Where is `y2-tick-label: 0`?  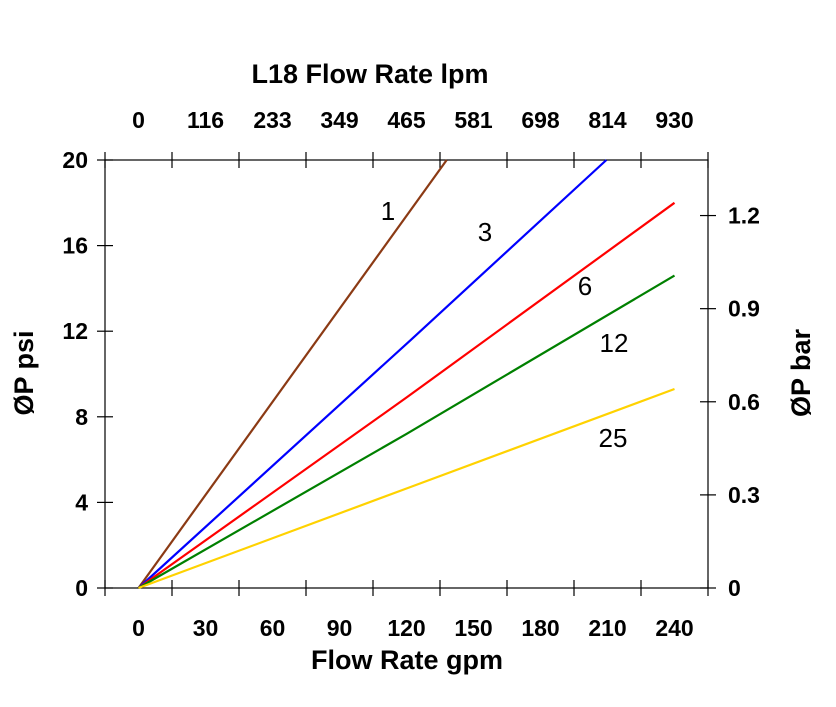
y2-tick-label: 0 is located at coordinates (734, 588).